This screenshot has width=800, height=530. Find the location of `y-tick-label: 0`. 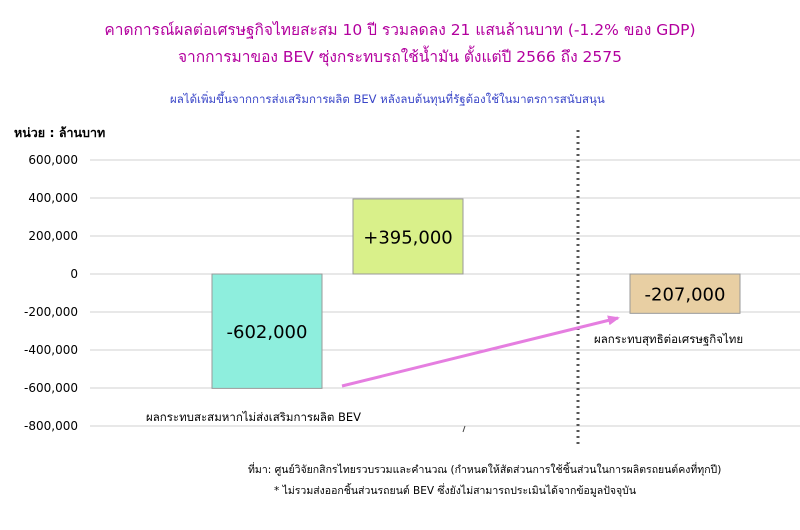

y-tick-label: 0 is located at coordinates (74, 274).